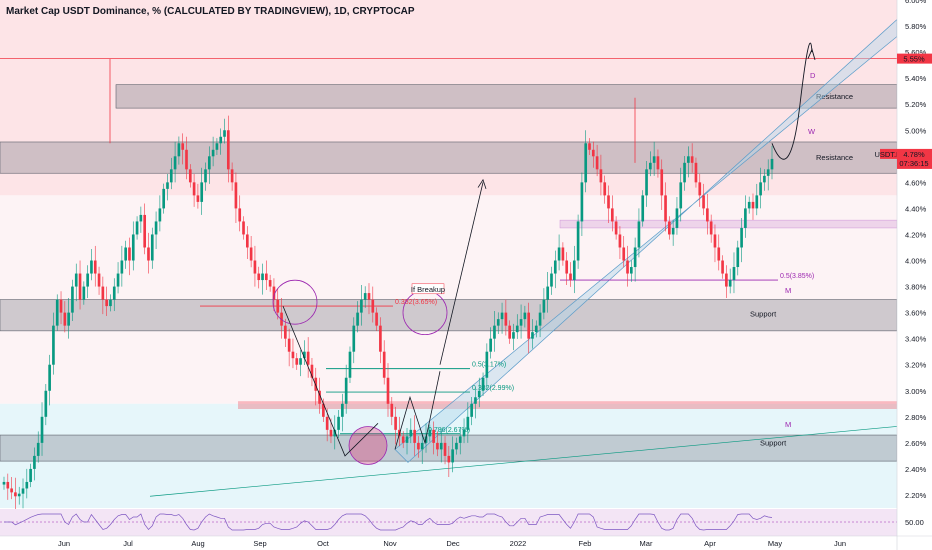  Describe the element at coordinates (646, 543) in the screenshot. I see `x-tick-label: Mar` at that location.